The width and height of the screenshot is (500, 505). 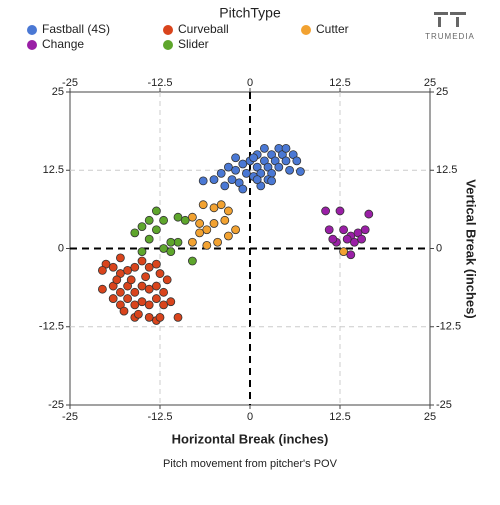 I want to click on subtitle: Pitch movement from pitcher's POV, so click(x=250, y=464).